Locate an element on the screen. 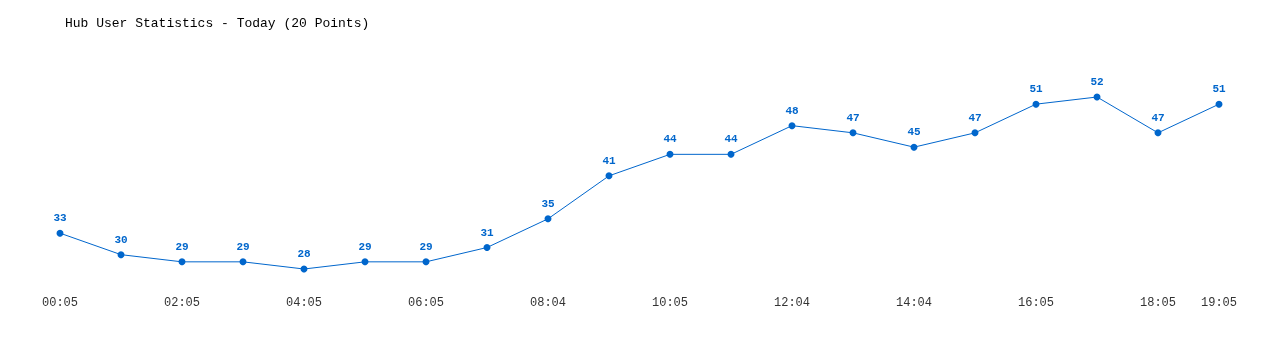  data-label: 41 is located at coordinates (609, 160).